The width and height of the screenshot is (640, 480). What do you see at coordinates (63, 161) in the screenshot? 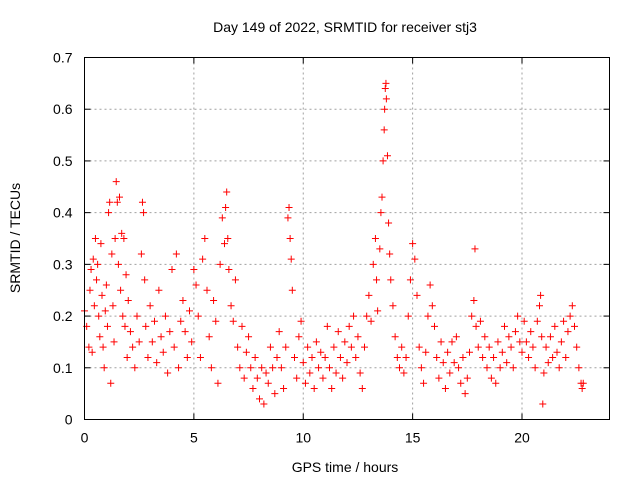
I see `y-tick-label: 0.5` at bounding box center [63, 161].